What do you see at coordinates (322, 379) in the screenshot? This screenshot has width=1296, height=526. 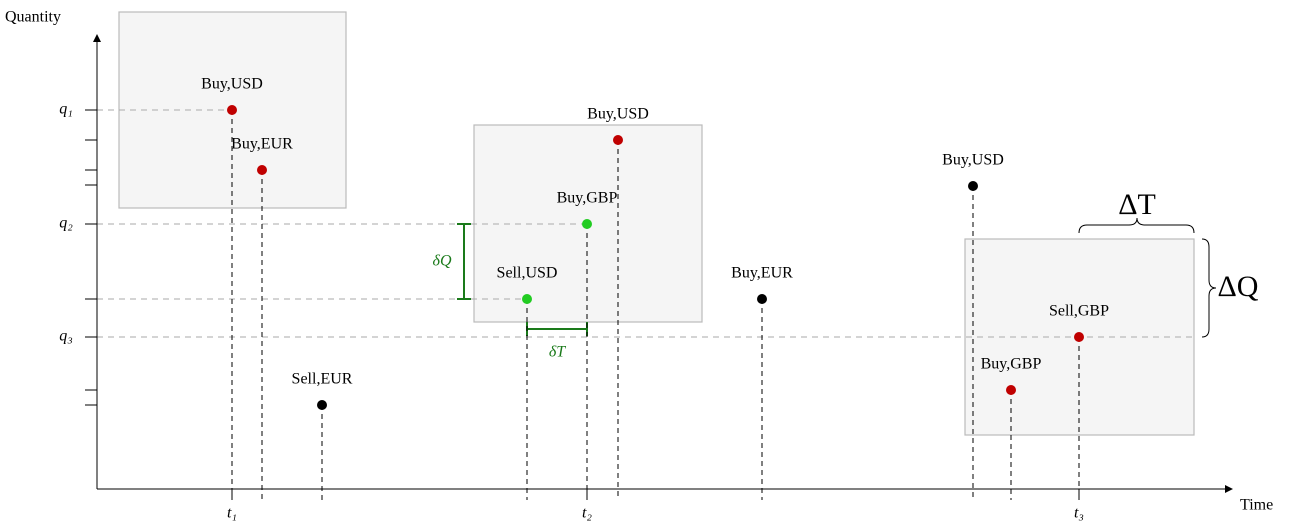 I see `order-label: Sell,EUR` at bounding box center [322, 379].